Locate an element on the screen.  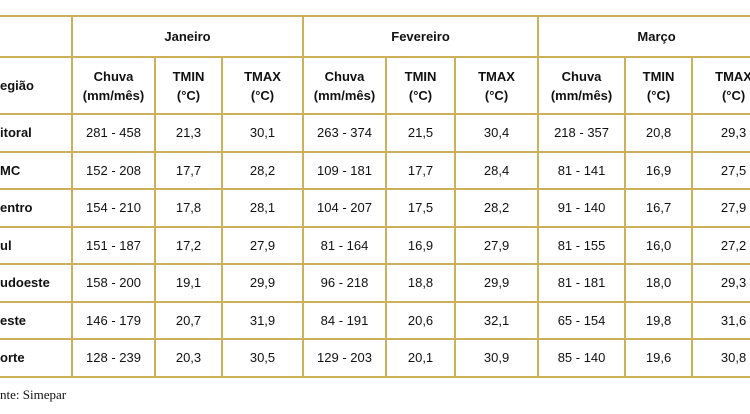
region-cell: ul is located at coordinates (36, 245).